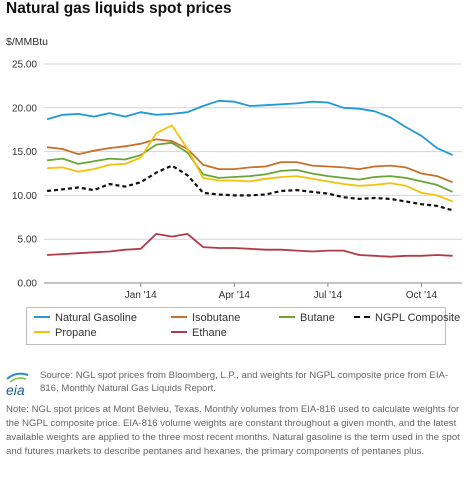 The width and height of the screenshot is (469, 482). I want to click on legend-label: Propane, so click(76, 333).